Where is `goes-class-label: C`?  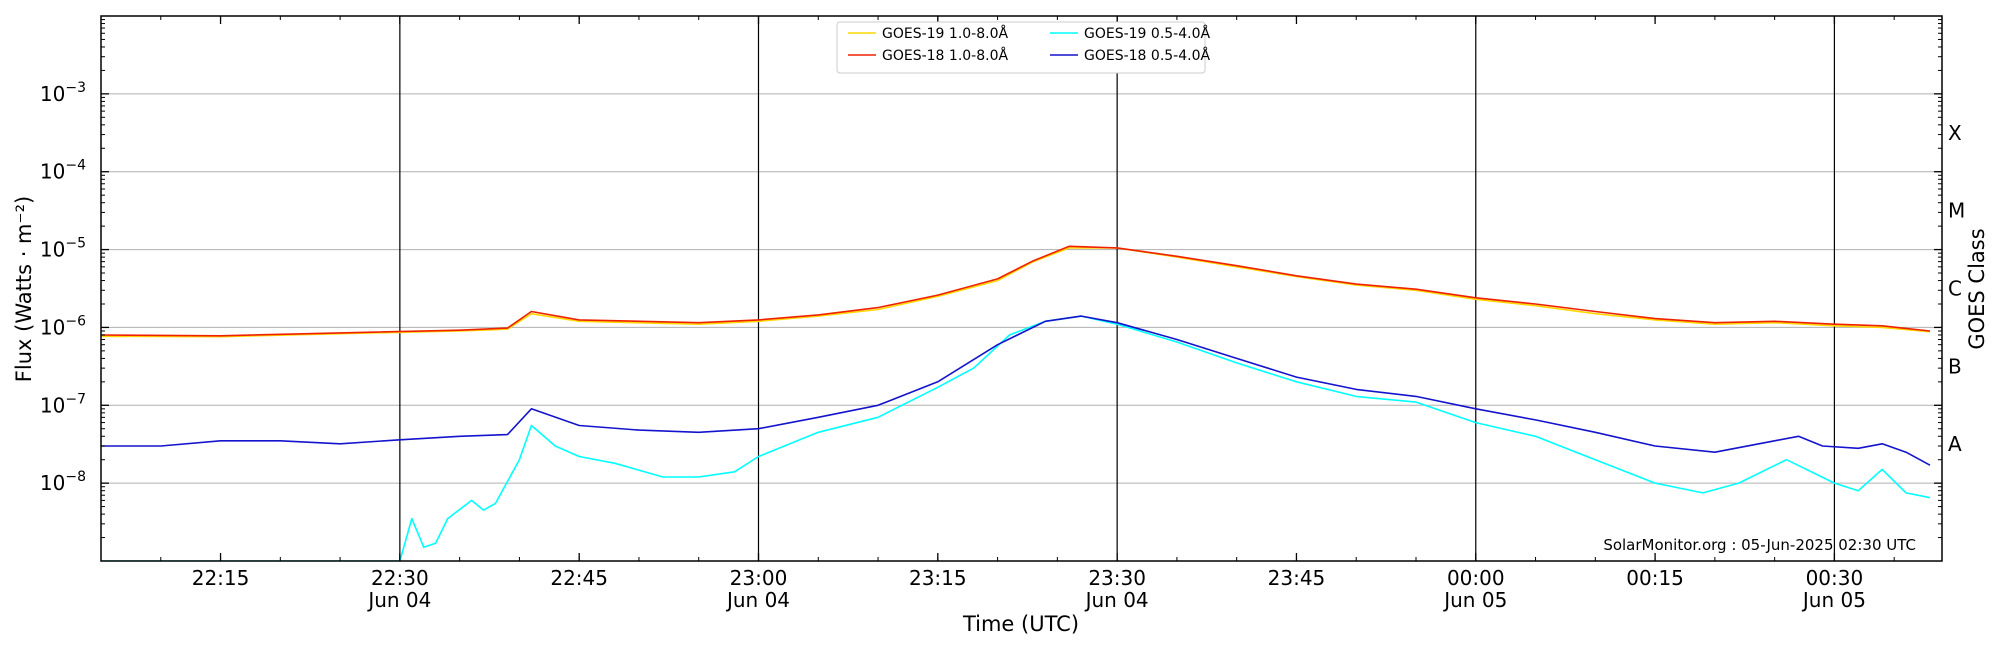
goes-class-label: C is located at coordinates (1955, 289).